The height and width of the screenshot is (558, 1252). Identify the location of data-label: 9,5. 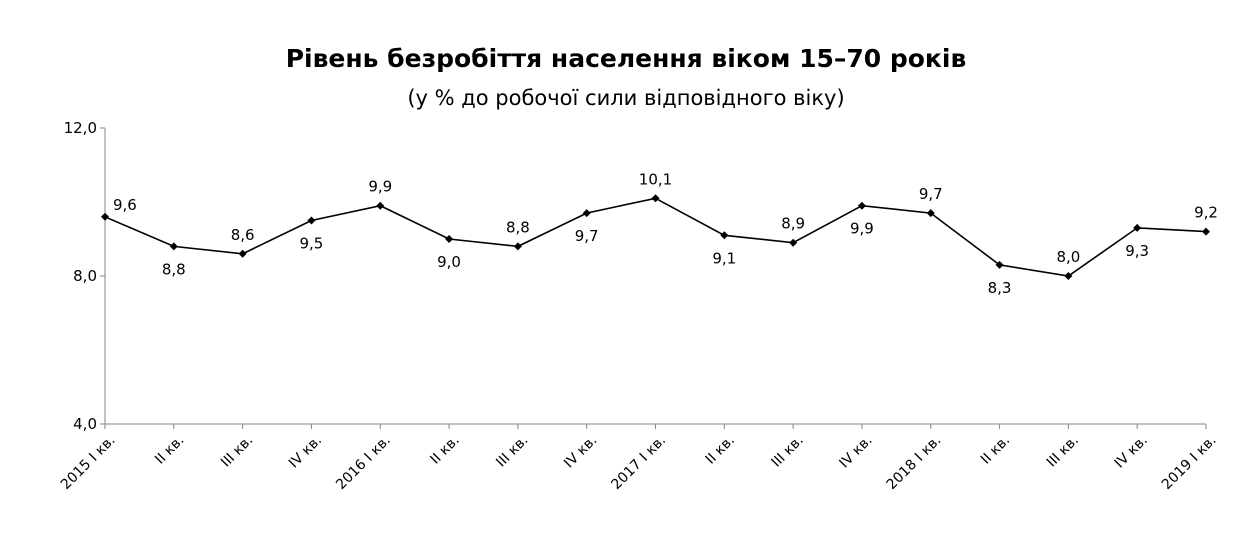
(312, 244).